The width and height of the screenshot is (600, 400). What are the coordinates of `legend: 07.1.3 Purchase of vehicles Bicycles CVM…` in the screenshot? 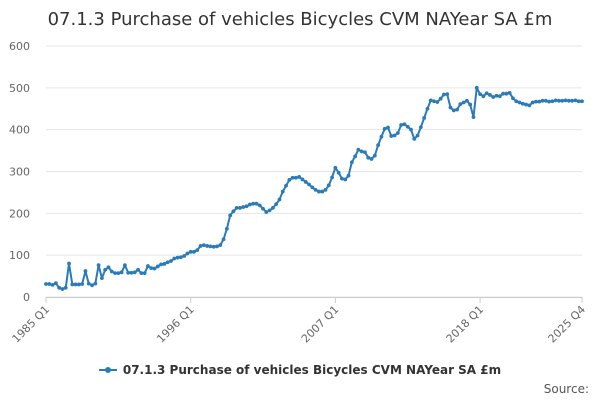 It's located at (300, 370).